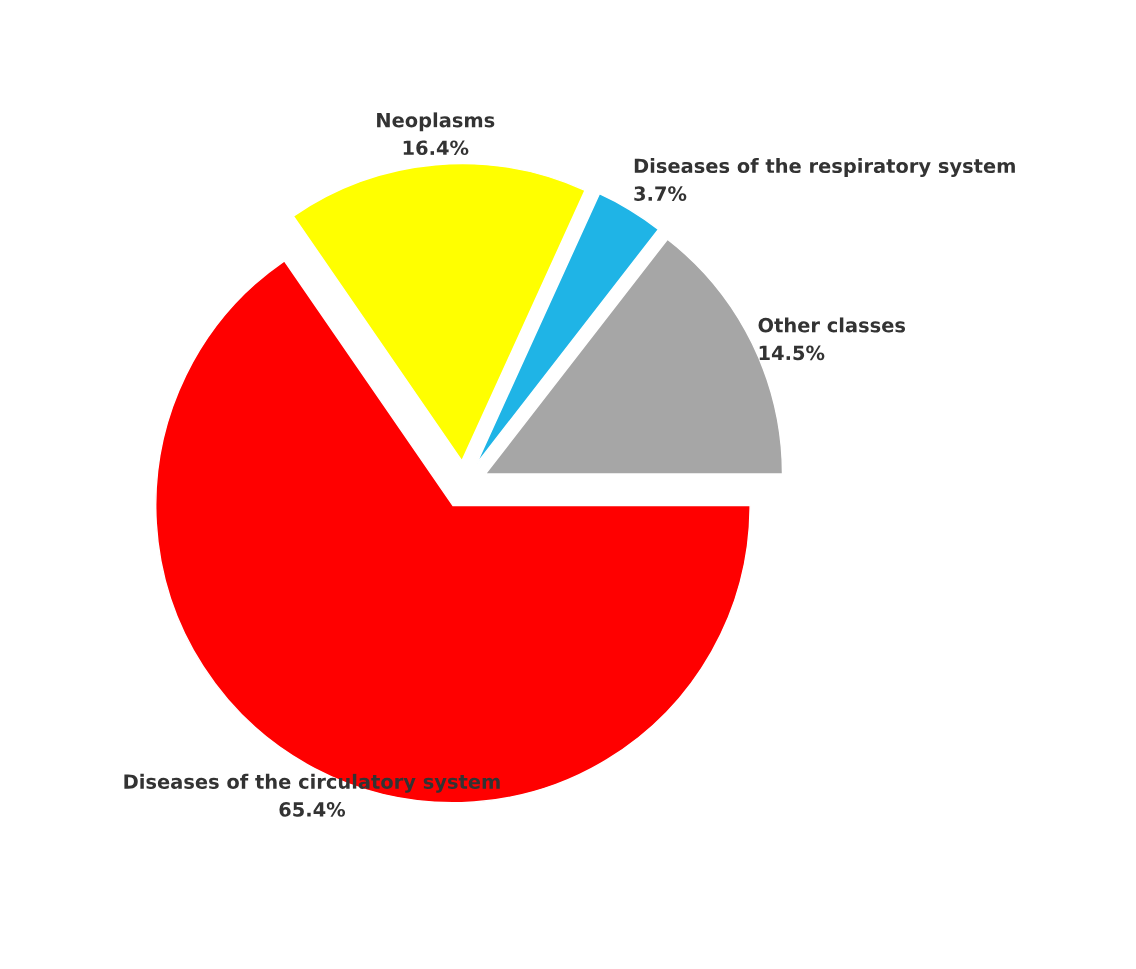 The width and height of the screenshot is (1136, 969). Describe the element at coordinates (832, 325) in the screenshot. I see `slice-label: Other classes` at that location.